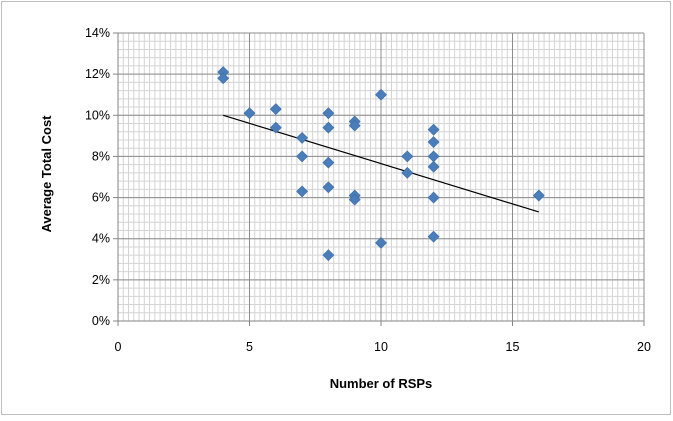  What do you see at coordinates (97, 74) in the screenshot?
I see `y-tick-label: 12%` at bounding box center [97, 74].